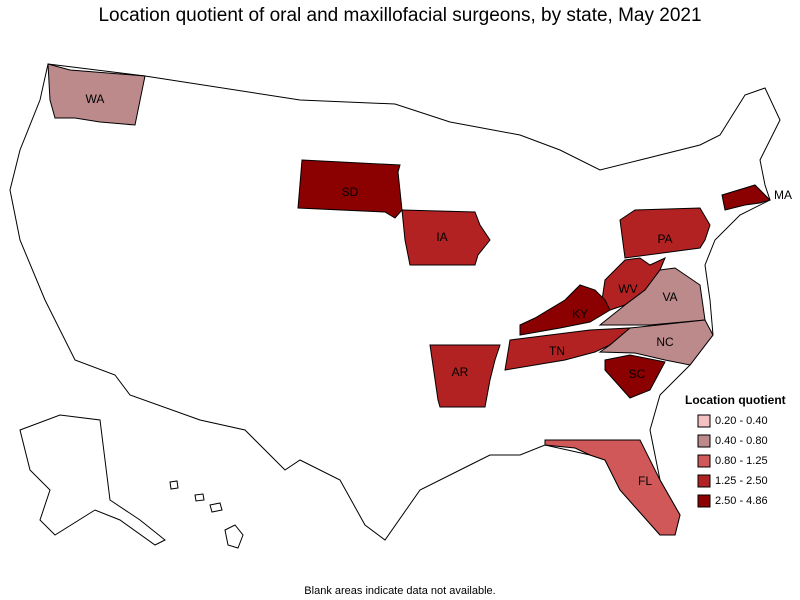 Image resolution: width=800 pixels, height=600 pixels. Describe the element at coordinates (645, 481) in the screenshot. I see `state-label: FL` at that location.